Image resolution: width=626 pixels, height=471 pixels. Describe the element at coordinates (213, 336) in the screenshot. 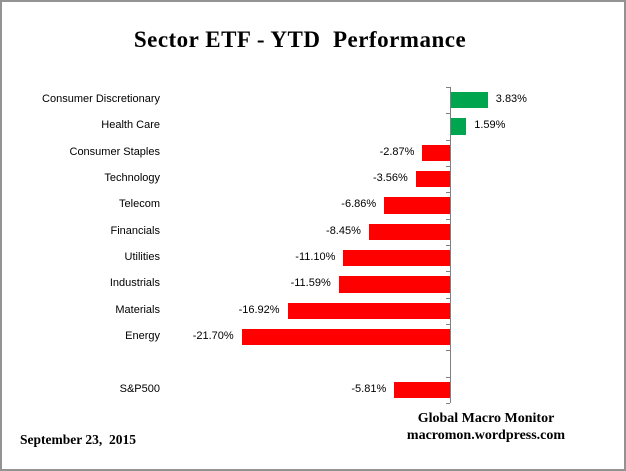

I see `value-label-energy: -21.70%` at that location.